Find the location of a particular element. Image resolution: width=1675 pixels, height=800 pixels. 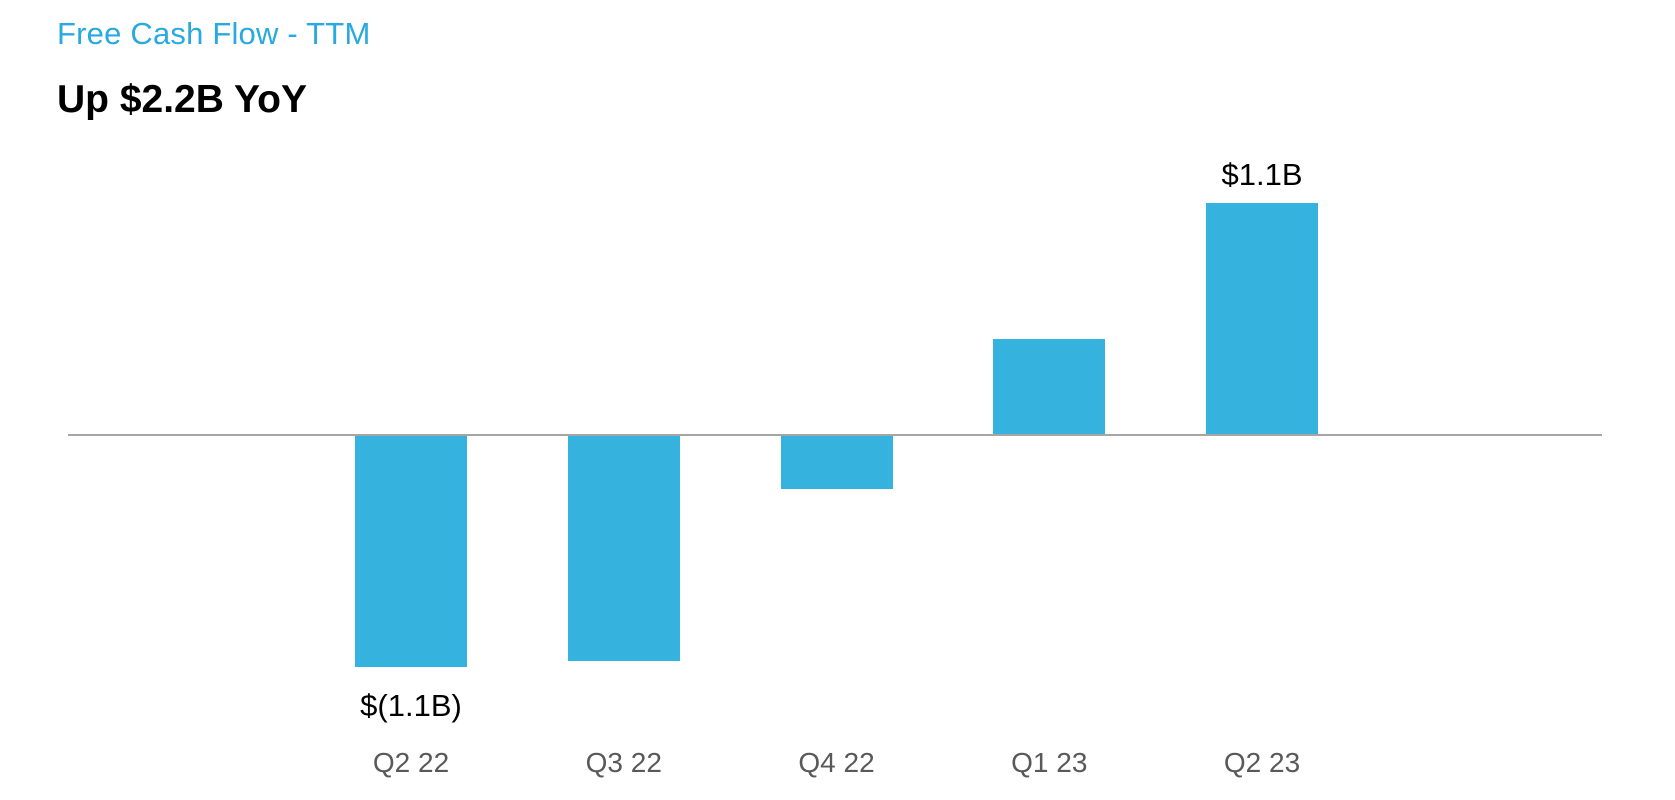

category-label-q4-22: Q4 22 is located at coordinates (836, 762).